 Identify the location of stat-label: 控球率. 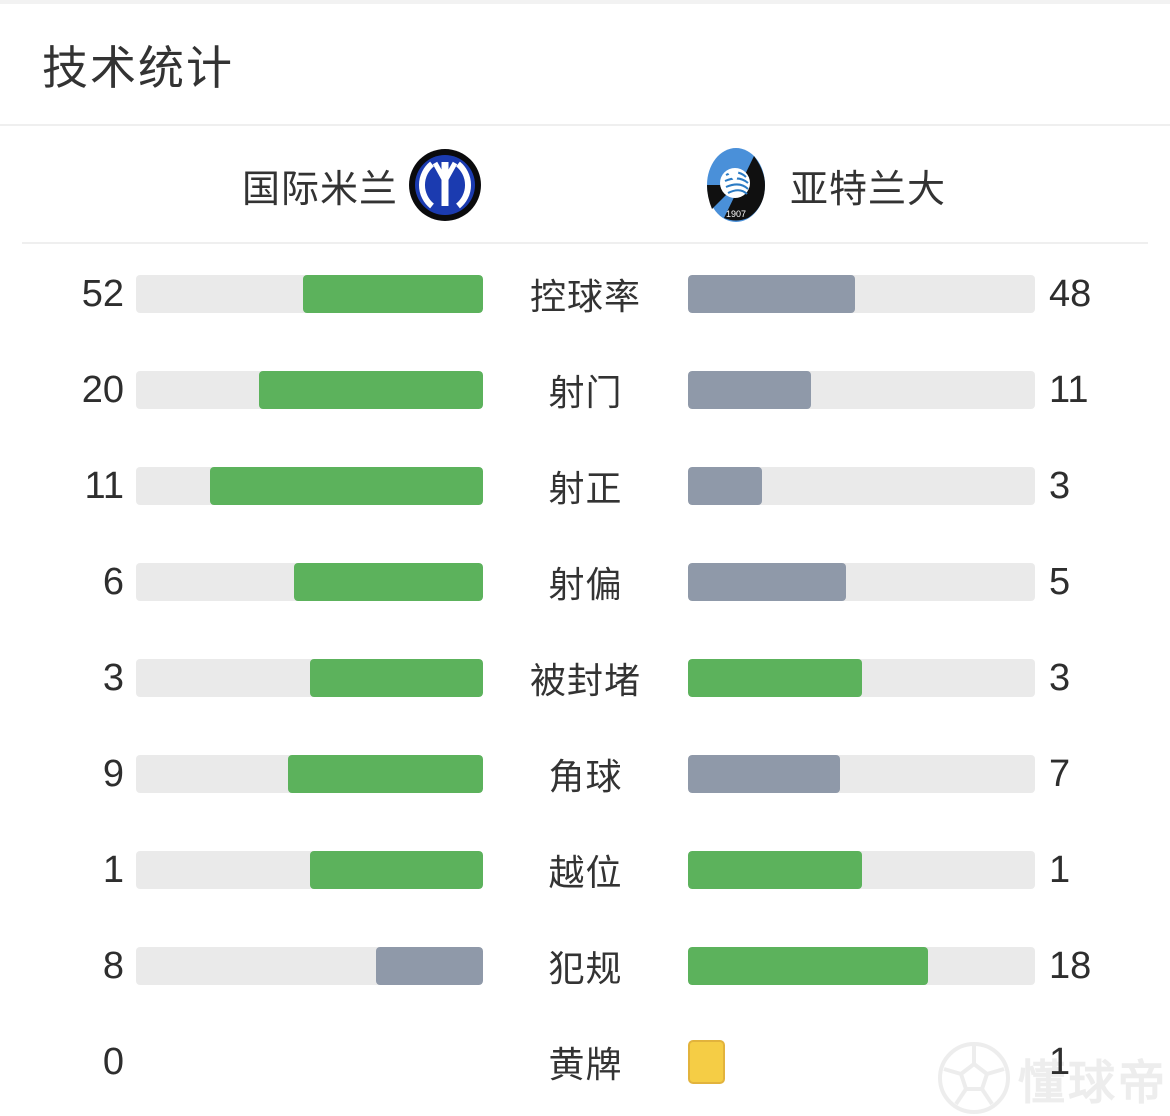
(585, 296).